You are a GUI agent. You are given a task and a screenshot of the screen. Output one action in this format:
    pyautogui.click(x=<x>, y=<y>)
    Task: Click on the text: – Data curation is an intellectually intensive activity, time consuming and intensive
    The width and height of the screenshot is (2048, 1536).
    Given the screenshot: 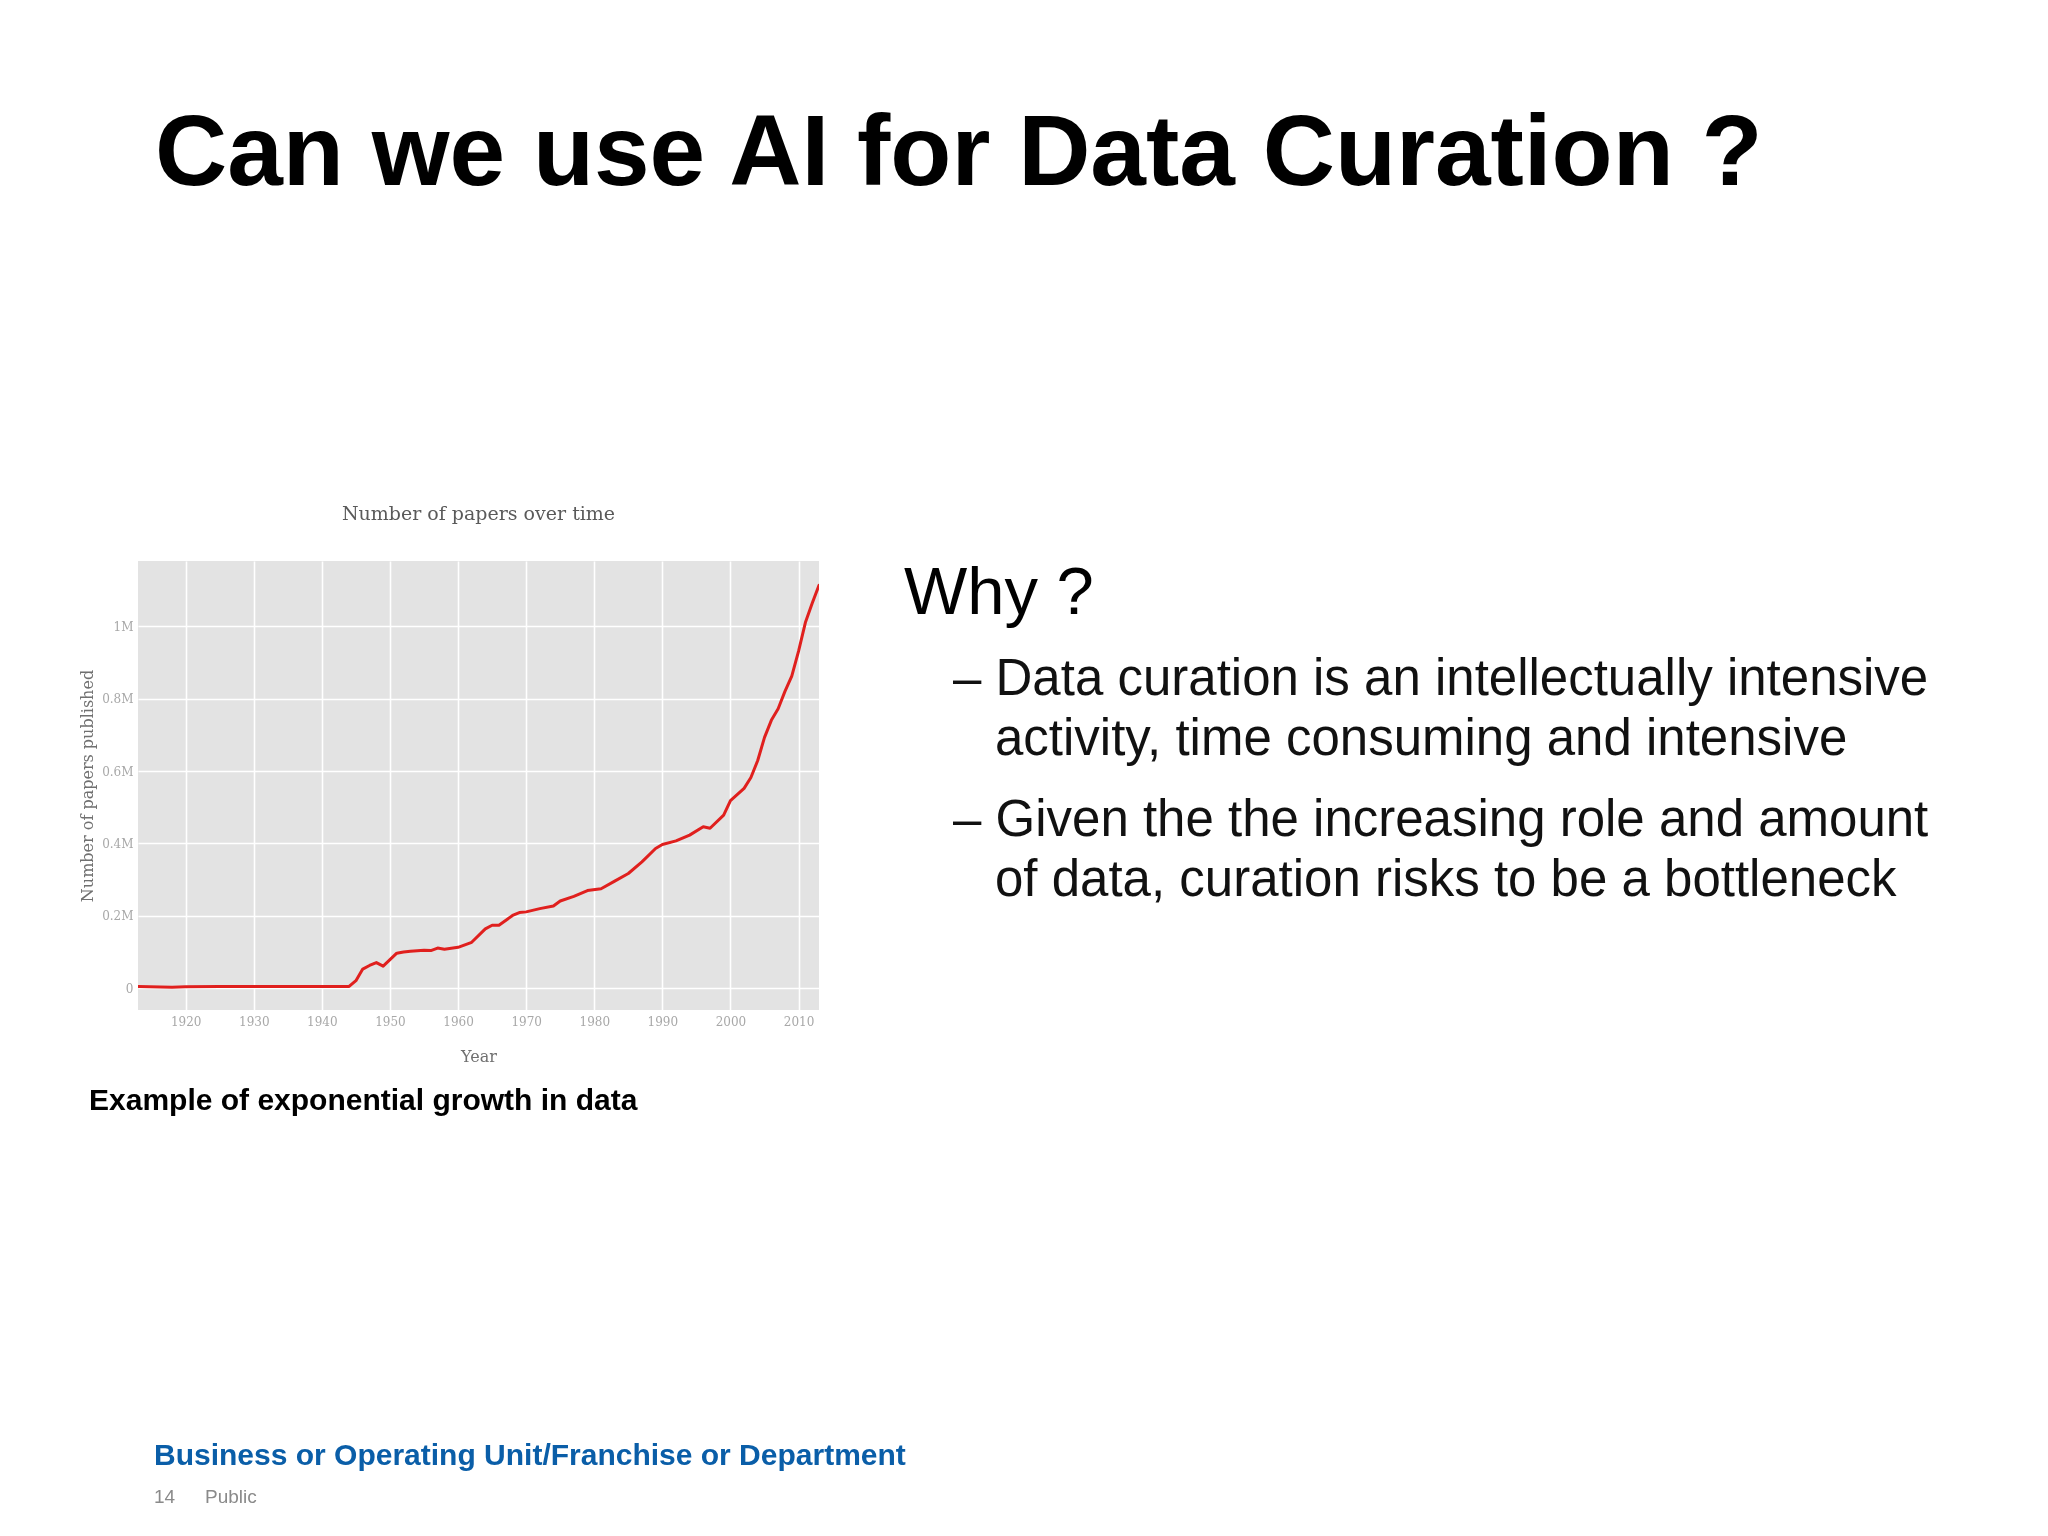 What is the action you would take?
    pyautogui.click(x=1441, y=707)
    